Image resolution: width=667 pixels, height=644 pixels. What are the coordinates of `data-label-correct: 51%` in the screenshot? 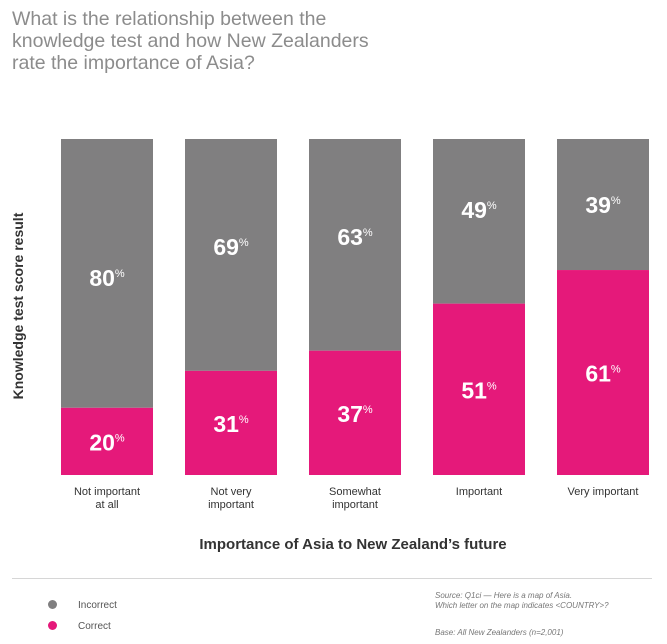 It's located at (479, 390).